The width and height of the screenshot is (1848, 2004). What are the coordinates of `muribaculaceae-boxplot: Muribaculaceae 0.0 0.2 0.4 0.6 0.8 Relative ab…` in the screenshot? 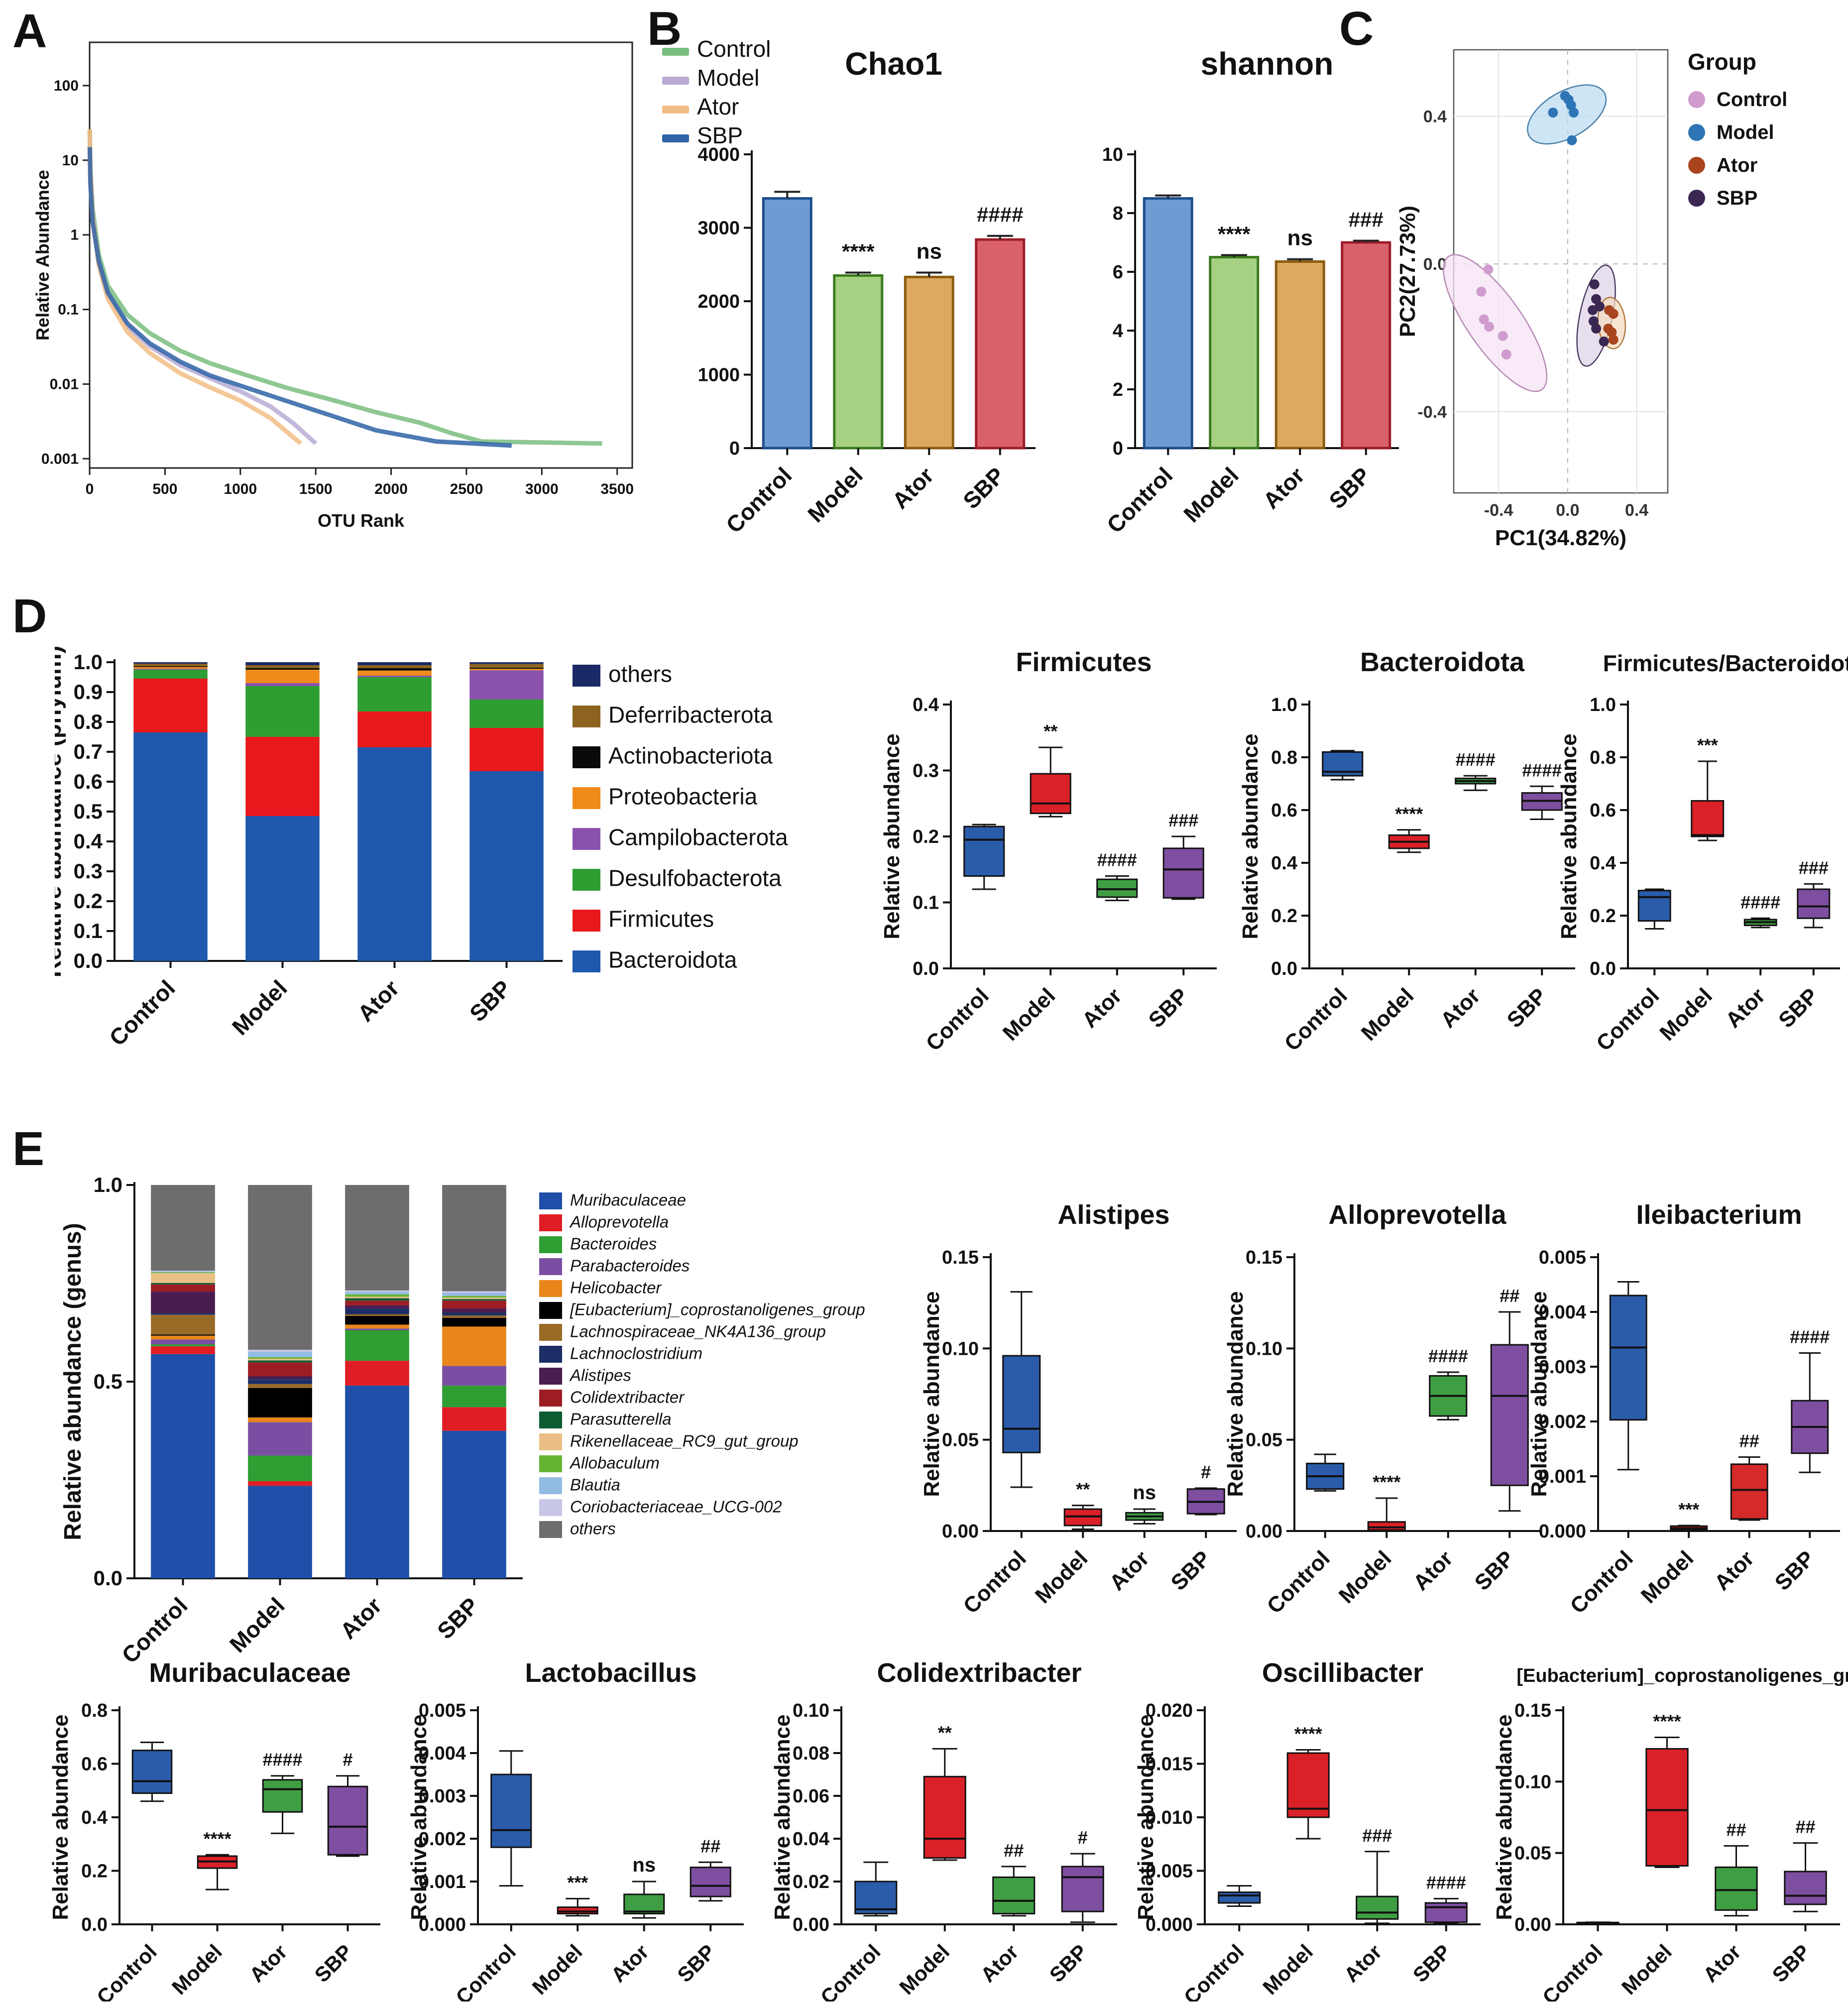 It's located at (216, 1828).